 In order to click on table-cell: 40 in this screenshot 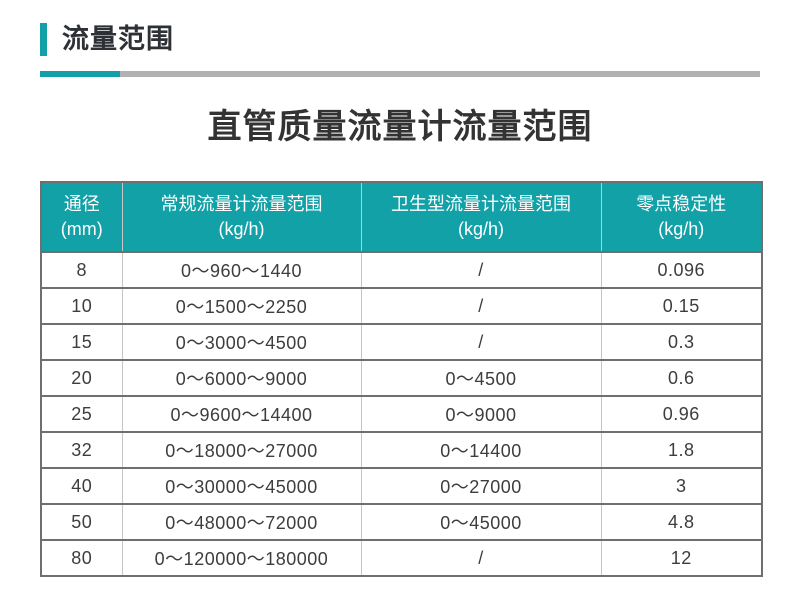, I will do `click(81, 486)`.